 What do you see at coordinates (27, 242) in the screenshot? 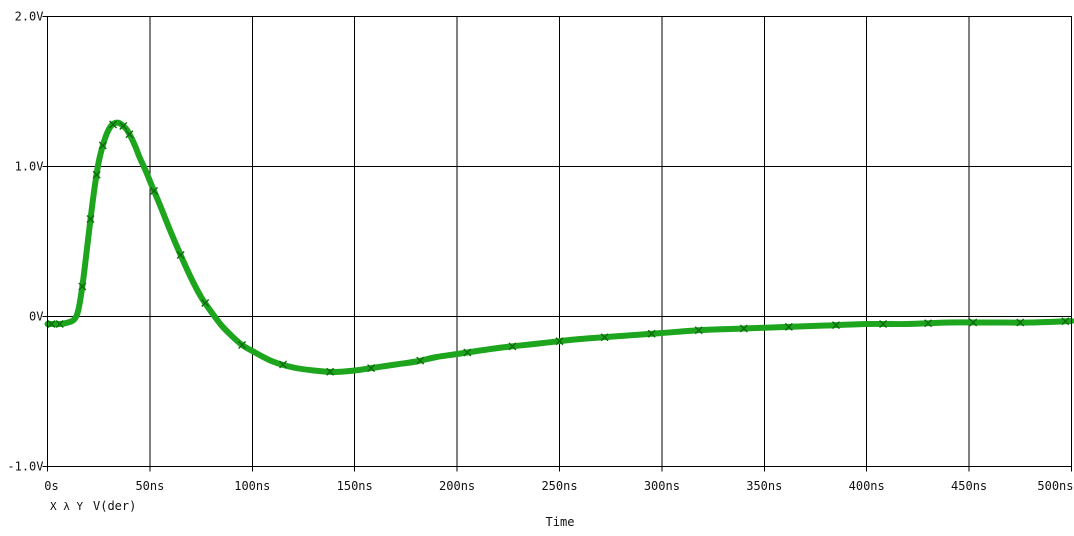
I see `y-axis-ticks: -1.0V 0V 1.0V 2.0V` at bounding box center [27, 242].